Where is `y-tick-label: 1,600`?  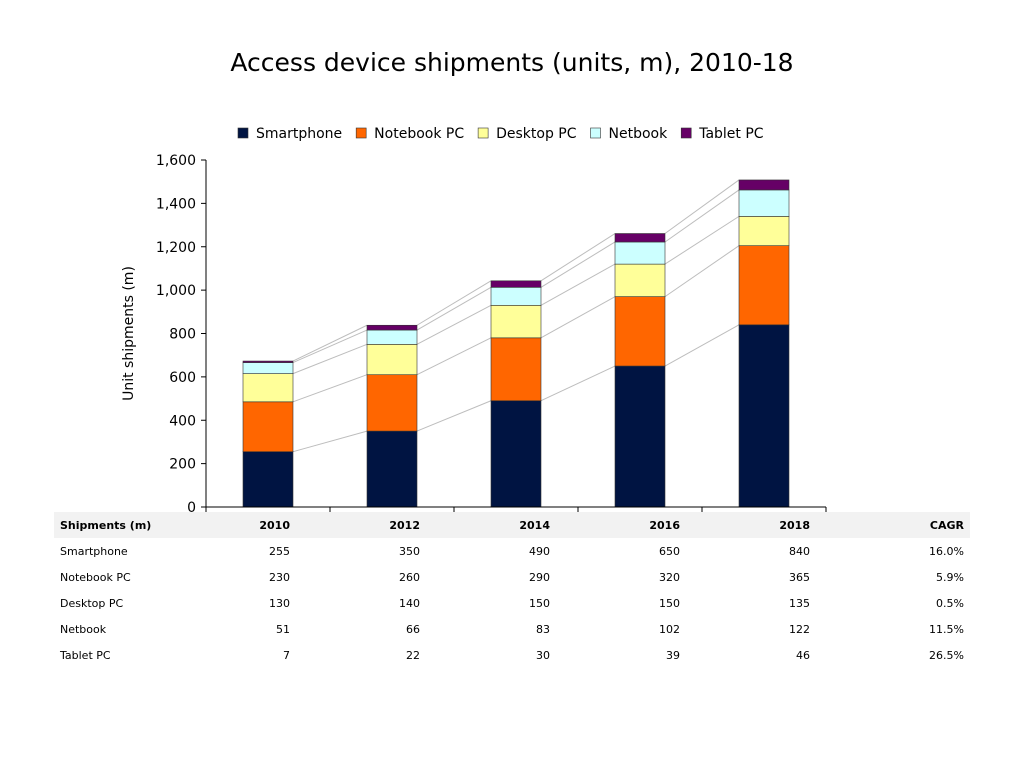 y-tick-label: 1,600 is located at coordinates (176, 161).